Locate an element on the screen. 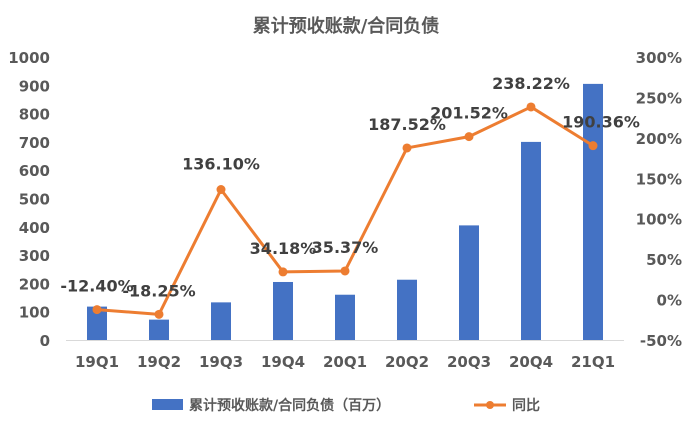  line-data-label: 201.52% is located at coordinates (469, 113).